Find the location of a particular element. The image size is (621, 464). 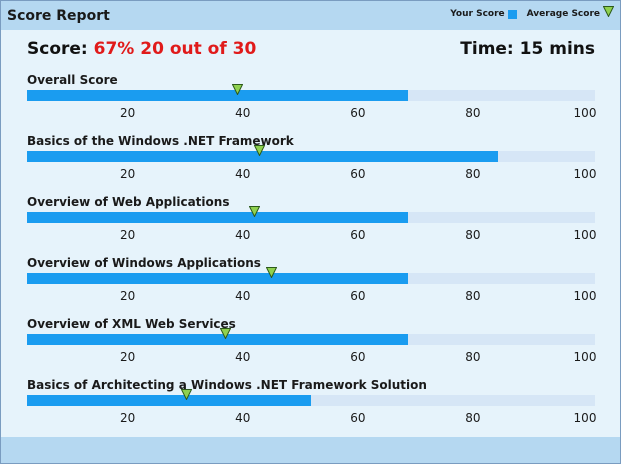

section-label: Overview of Web Applications is located at coordinates (128, 202).